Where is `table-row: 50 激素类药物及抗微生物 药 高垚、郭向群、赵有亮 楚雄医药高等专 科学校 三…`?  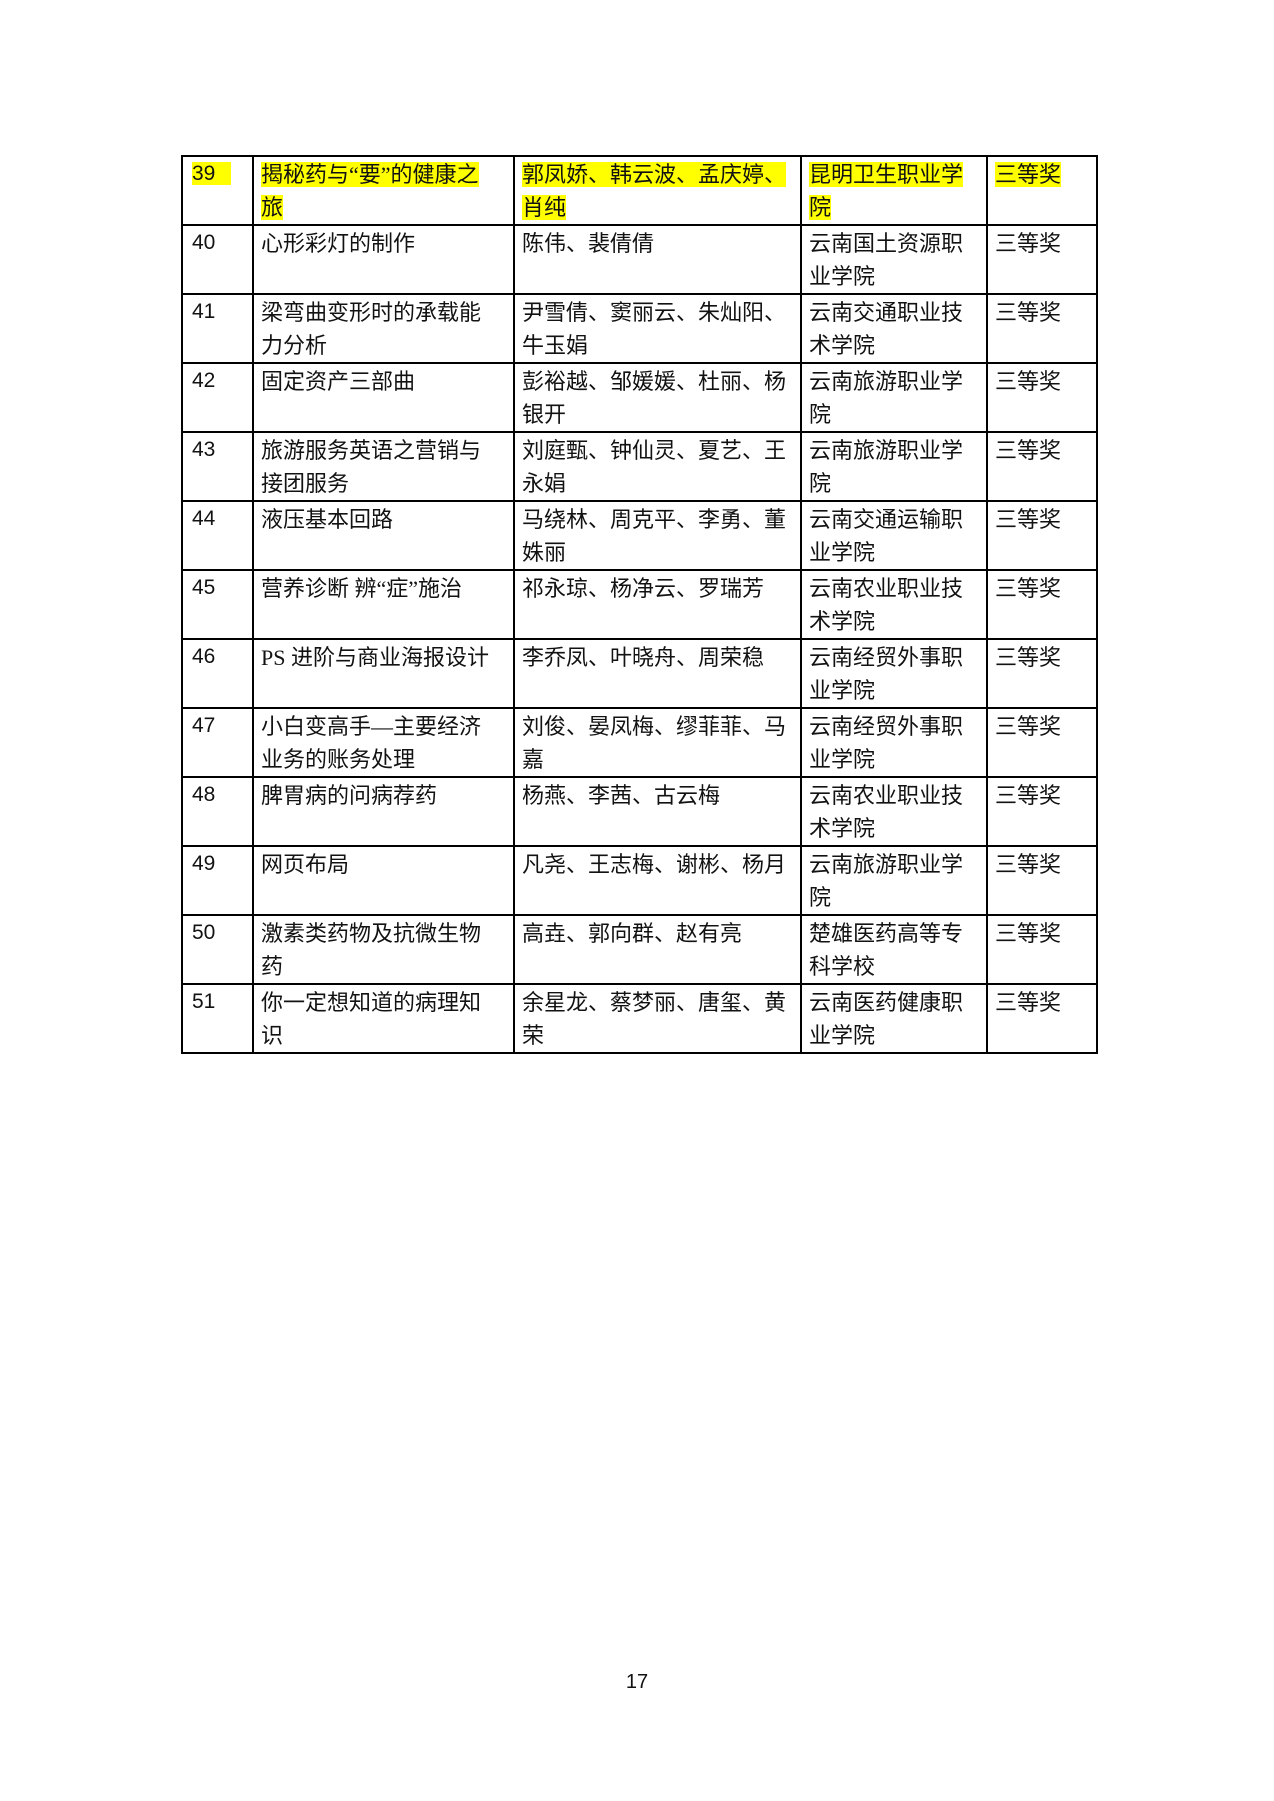 table-row: 50 激素类药物及抗微生物 药 高垚、郭向群、赵有亮 楚雄医药高等专 科学校 三… is located at coordinates (639, 949).